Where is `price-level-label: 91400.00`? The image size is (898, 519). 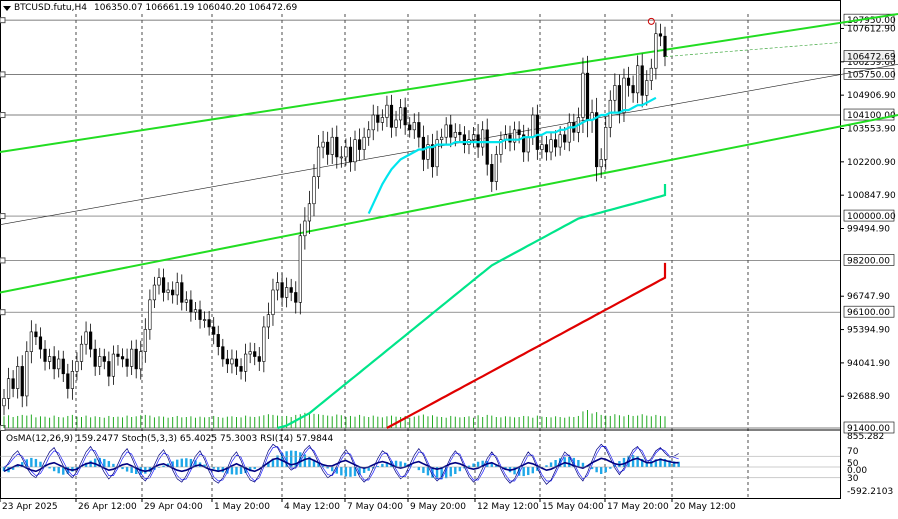
price-level-label: 91400.00 is located at coordinates (868, 429).